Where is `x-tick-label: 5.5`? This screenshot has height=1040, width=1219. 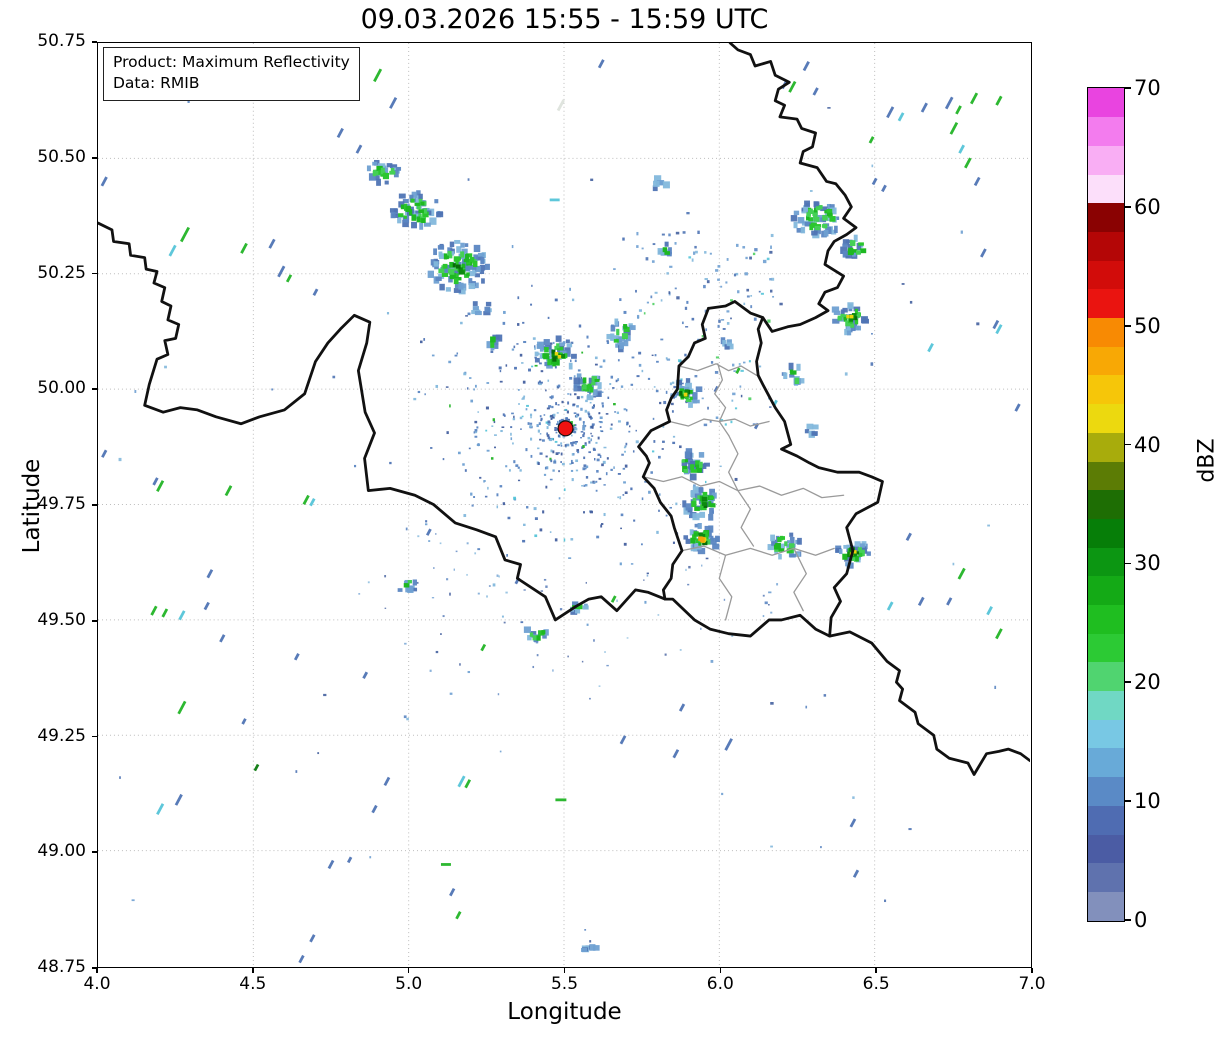 x-tick-label: 5.5 is located at coordinates (564, 984).